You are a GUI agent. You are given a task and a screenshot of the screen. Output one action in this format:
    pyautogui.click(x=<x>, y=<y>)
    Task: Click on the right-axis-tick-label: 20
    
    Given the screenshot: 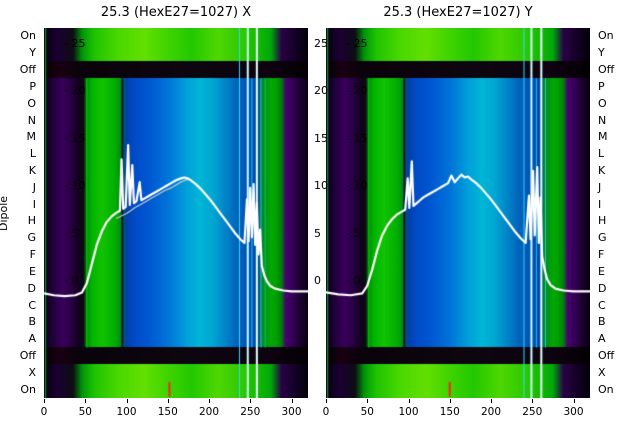 What is the action you would take?
    pyautogui.click(x=321, y=90)
    